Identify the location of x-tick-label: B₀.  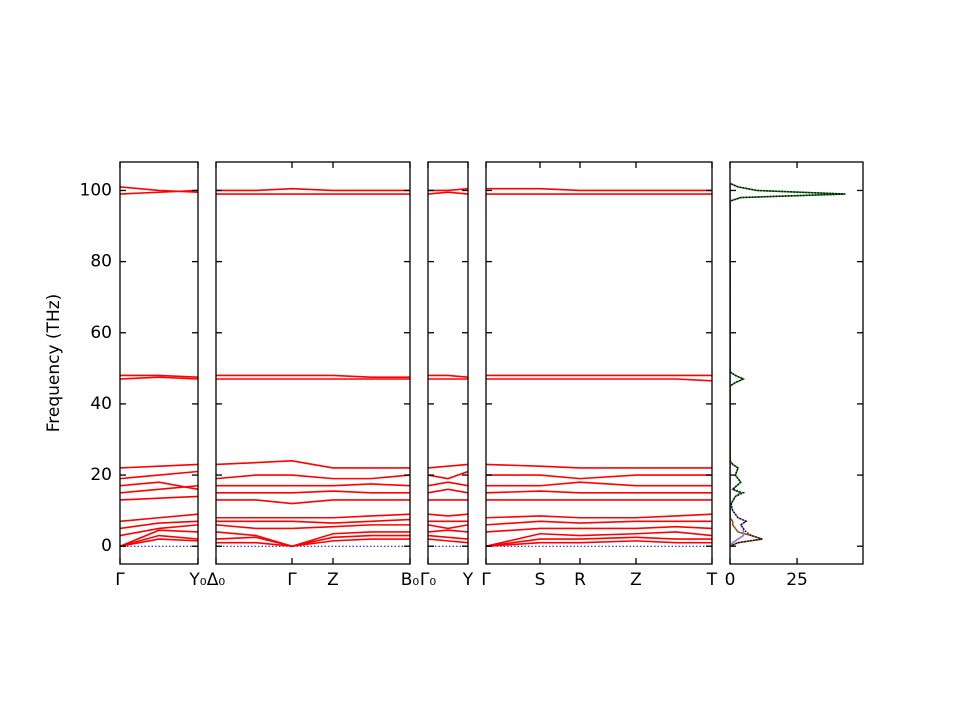
(410, 580).